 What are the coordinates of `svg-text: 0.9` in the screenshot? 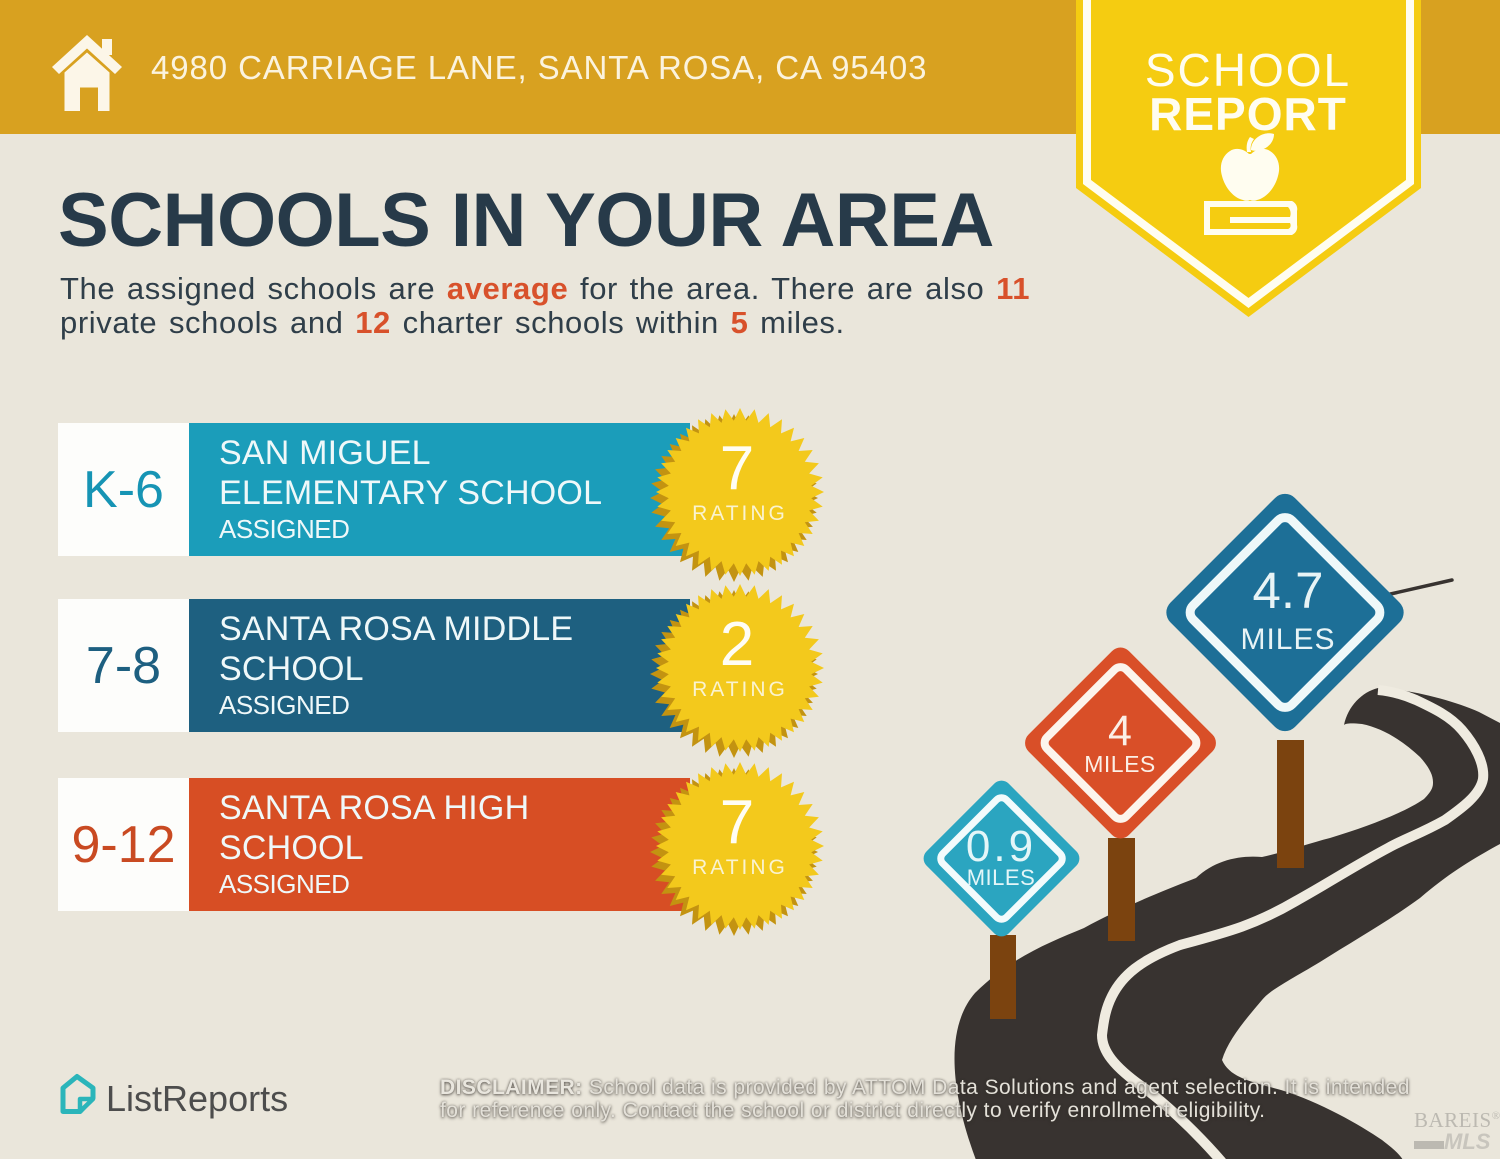 It's located at (1001, 846).